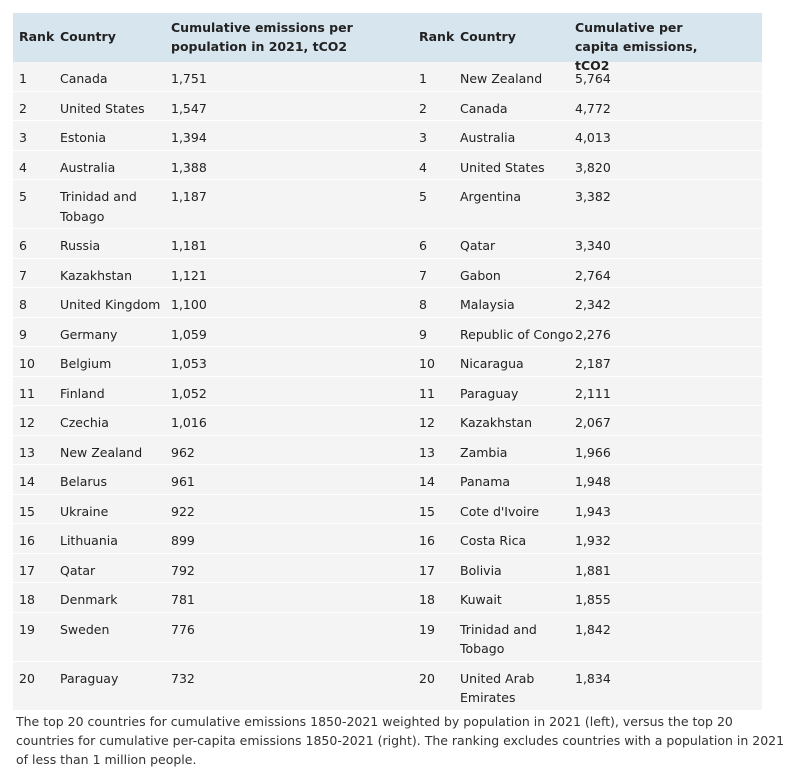 Image resolution: width=801 pixels, height=776 pixels. What do you see at coordinates (387, 303) in the screenshot?
I see `table-row: 8 United Kingdom 1,100 8 Malaysia 2,342` at bounding box center [387, 303].